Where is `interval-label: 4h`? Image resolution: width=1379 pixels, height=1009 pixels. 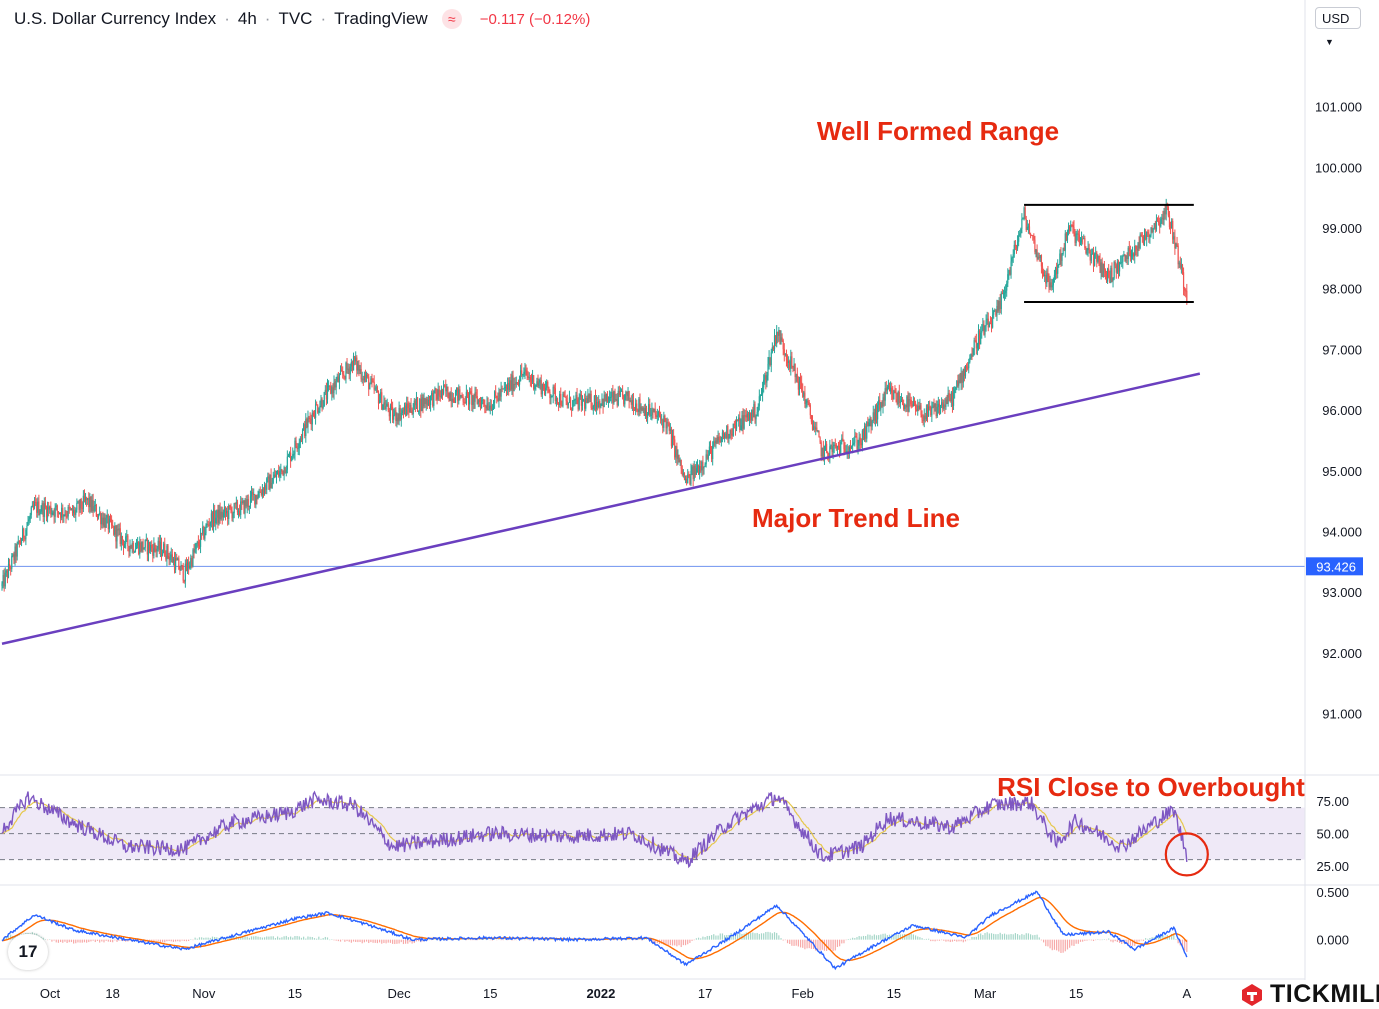
interval-label: 4h is located at coordinates (247, 18).